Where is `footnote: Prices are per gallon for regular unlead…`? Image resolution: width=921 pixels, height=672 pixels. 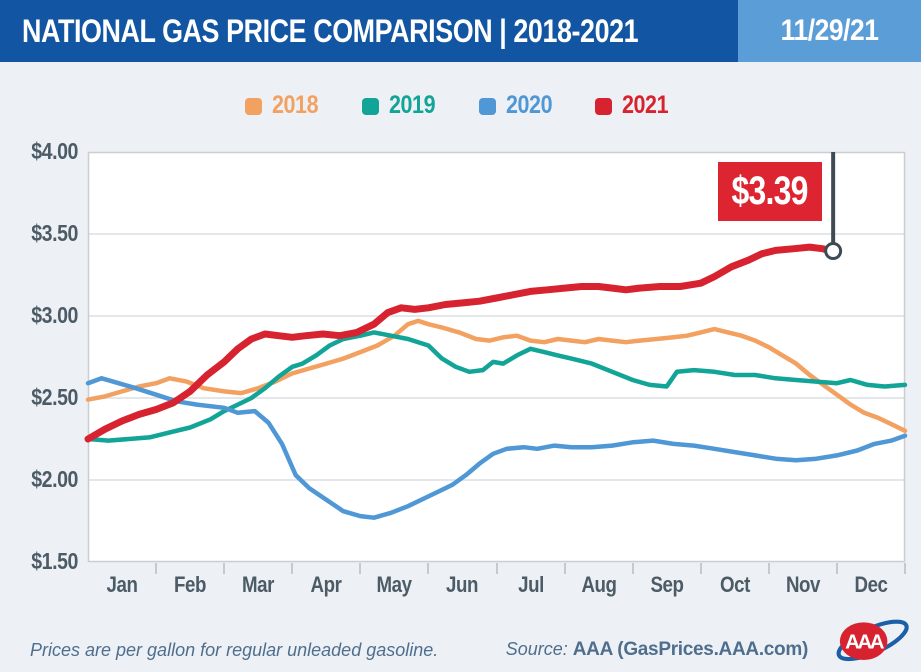
footnote: Prices are per gallon for regular unlead… is located at coordinates (234, 650).